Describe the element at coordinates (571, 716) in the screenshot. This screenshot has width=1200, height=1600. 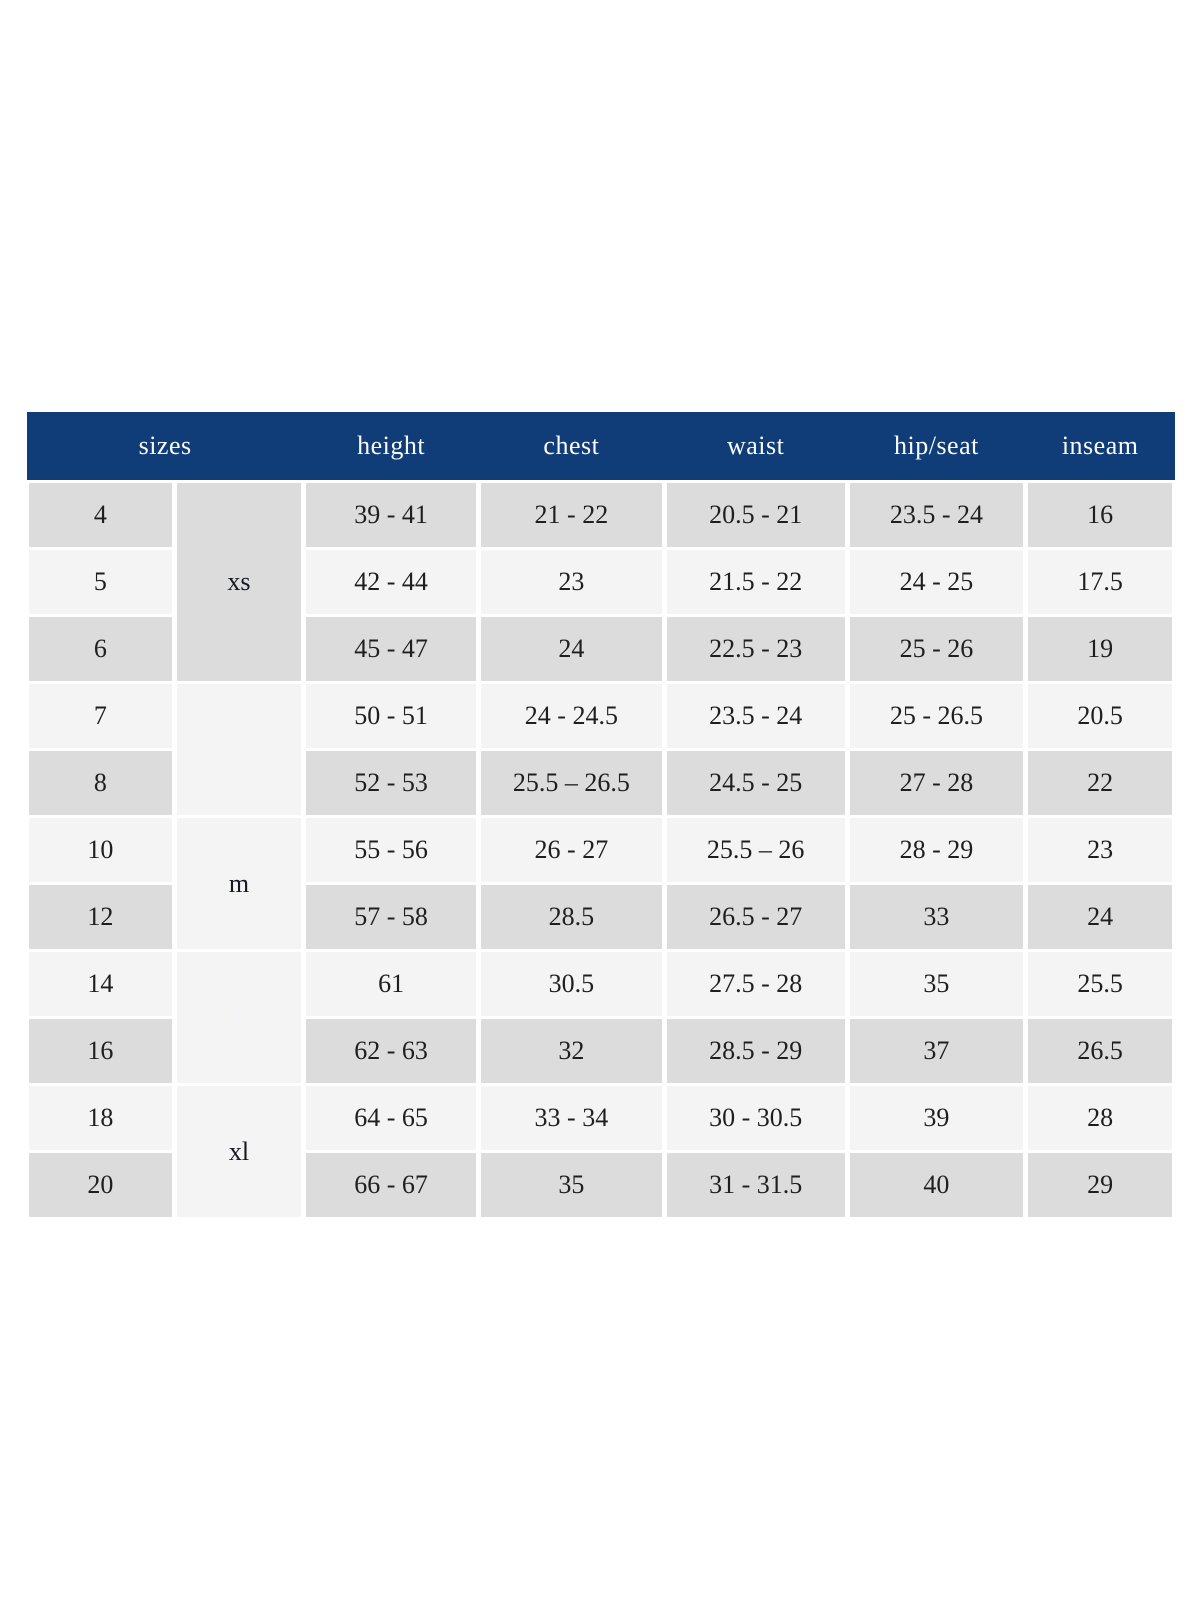
I see `cell-chest: 24 - 24.5` at that location.